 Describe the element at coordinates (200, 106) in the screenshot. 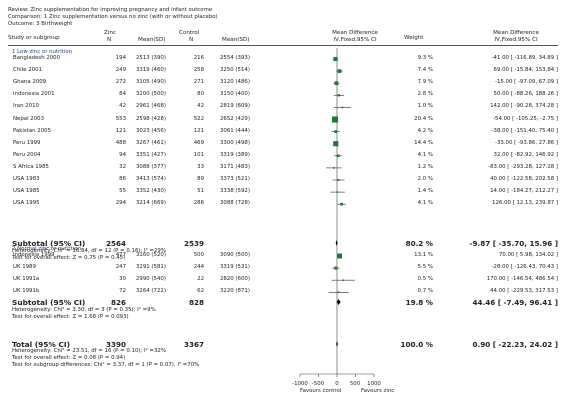

I see `row-control-n: 42` at that location.